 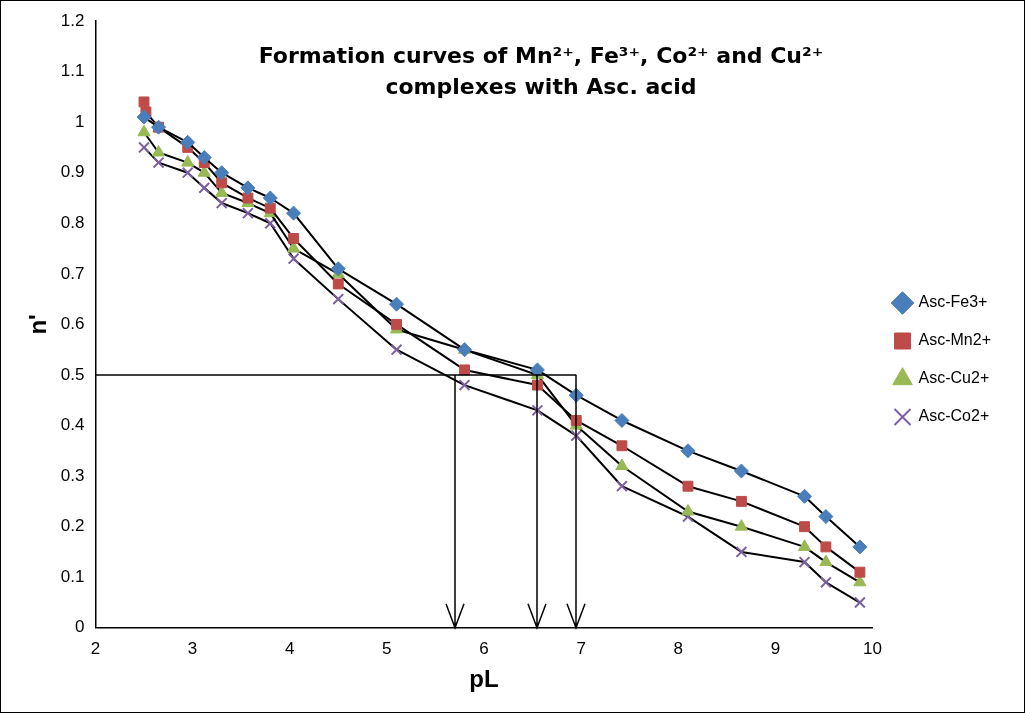 What do you see at coordinates (192, 648) in the screenshot?
I see `x-tick-label: 3` at bounding box center [192, 648].